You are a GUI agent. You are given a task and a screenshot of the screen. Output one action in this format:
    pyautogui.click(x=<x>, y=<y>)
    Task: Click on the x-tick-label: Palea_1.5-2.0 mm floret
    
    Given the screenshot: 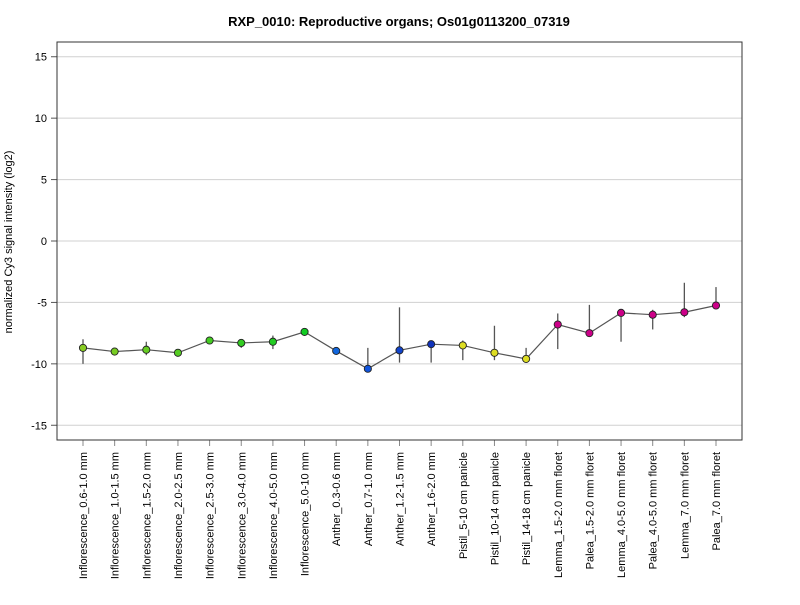 What is the action you would take?
    pyautogui.click(x=590, y=510)
    